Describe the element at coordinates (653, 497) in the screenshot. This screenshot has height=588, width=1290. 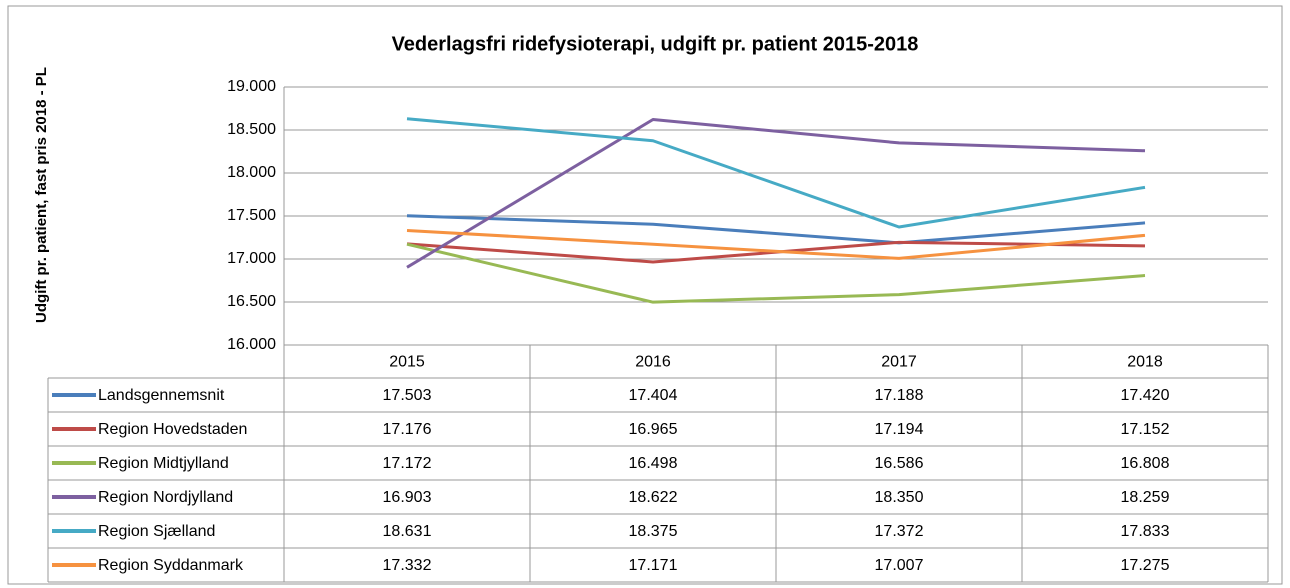
I see `table-value: 18.622` at that location.